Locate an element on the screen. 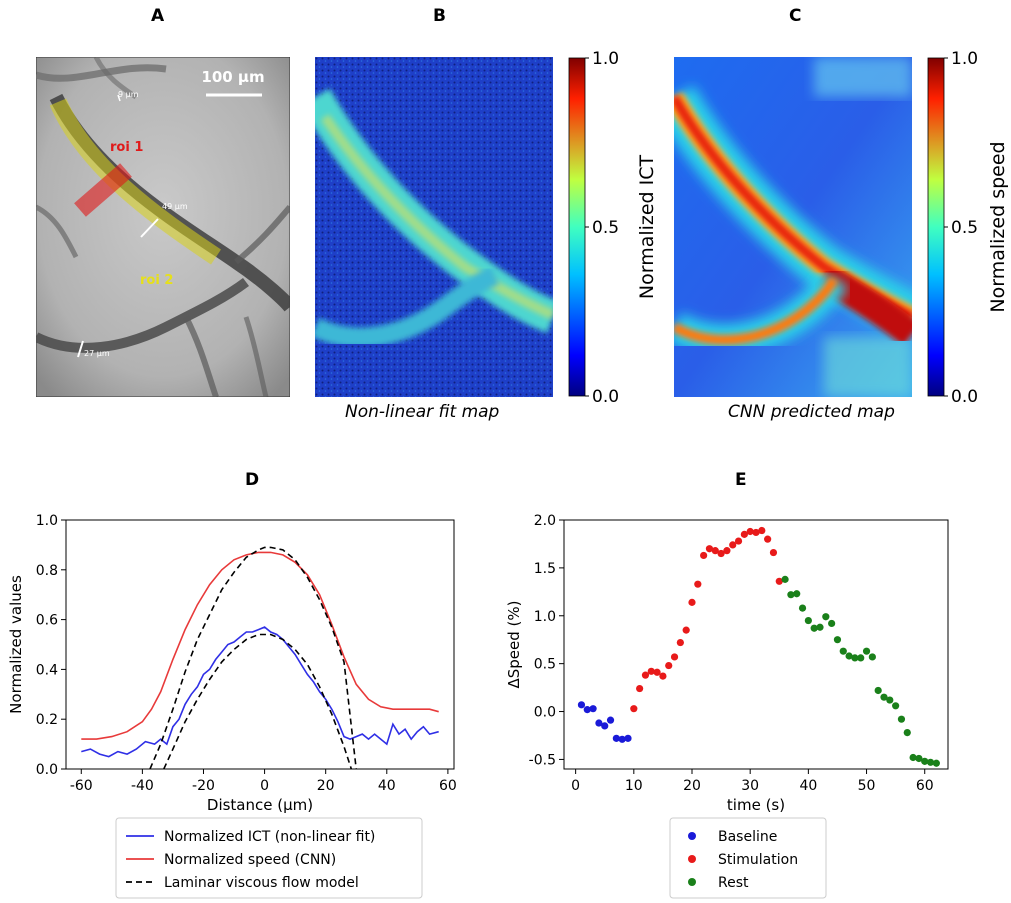 The image size is (1011, 903). chart-d-x-tick-label: -40 is located at coordinates (142, 786).